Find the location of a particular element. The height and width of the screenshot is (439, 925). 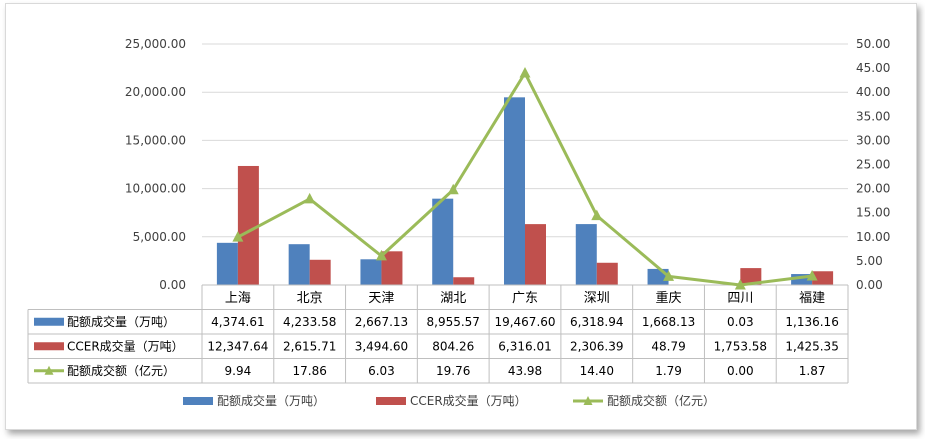

table-cell-value: 6,316.01 is located at coordinates (524, 346).